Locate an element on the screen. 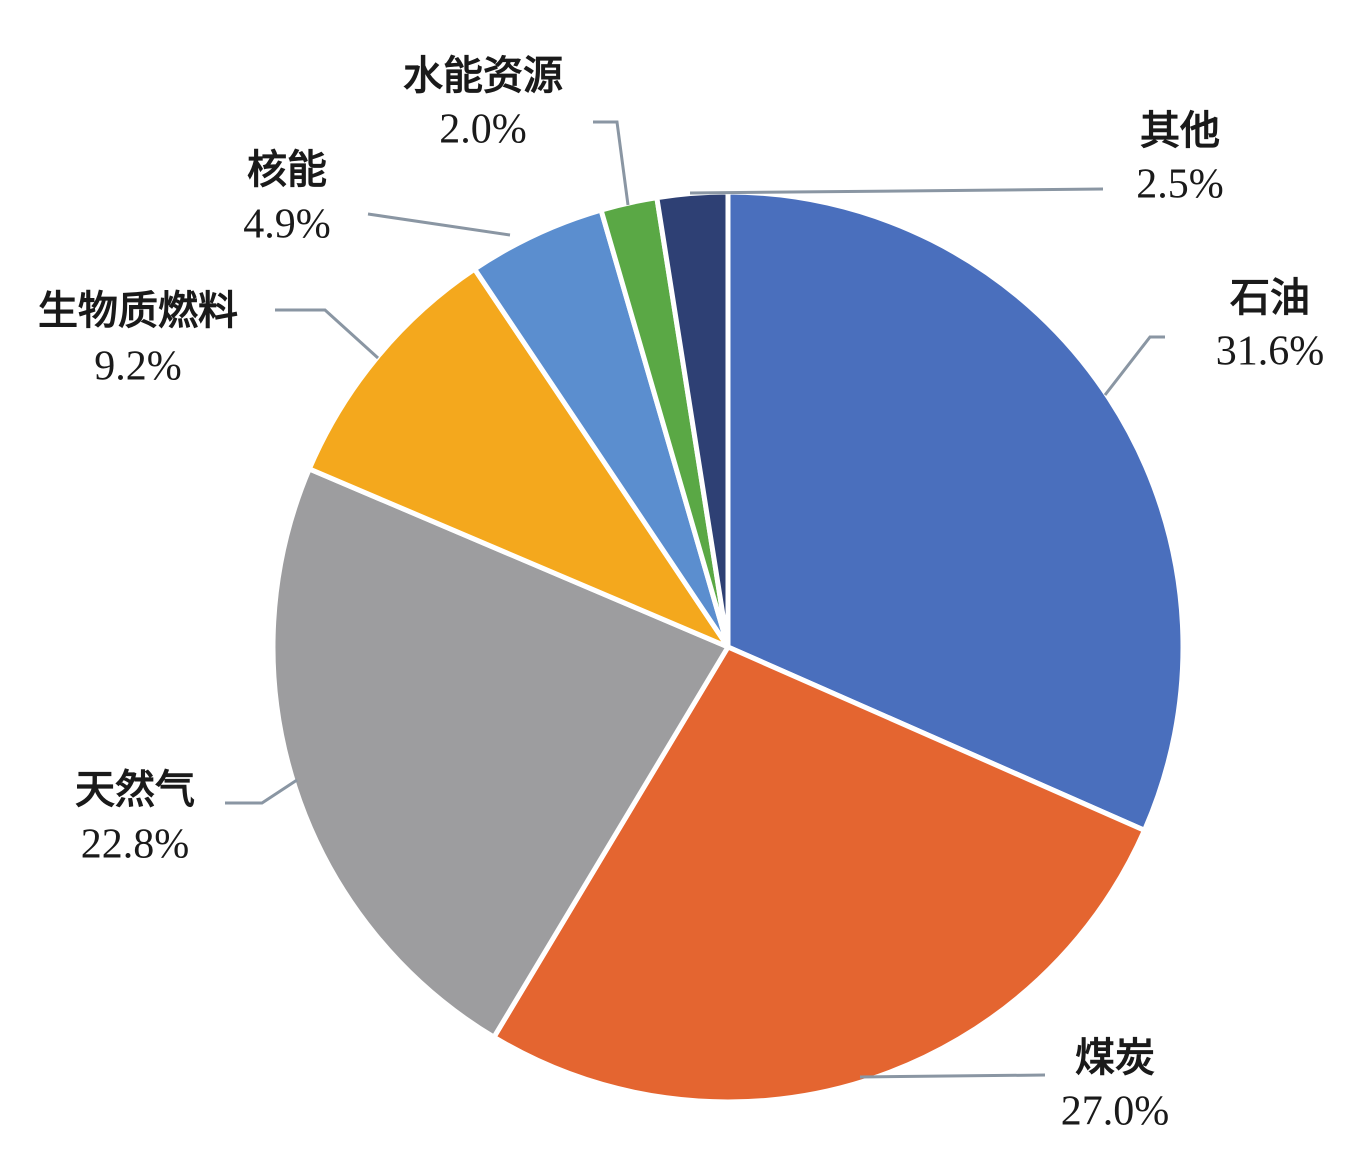 The image size is (1352, 1152). slice-value-label: 22.8% is located at coordinates (135, 845).